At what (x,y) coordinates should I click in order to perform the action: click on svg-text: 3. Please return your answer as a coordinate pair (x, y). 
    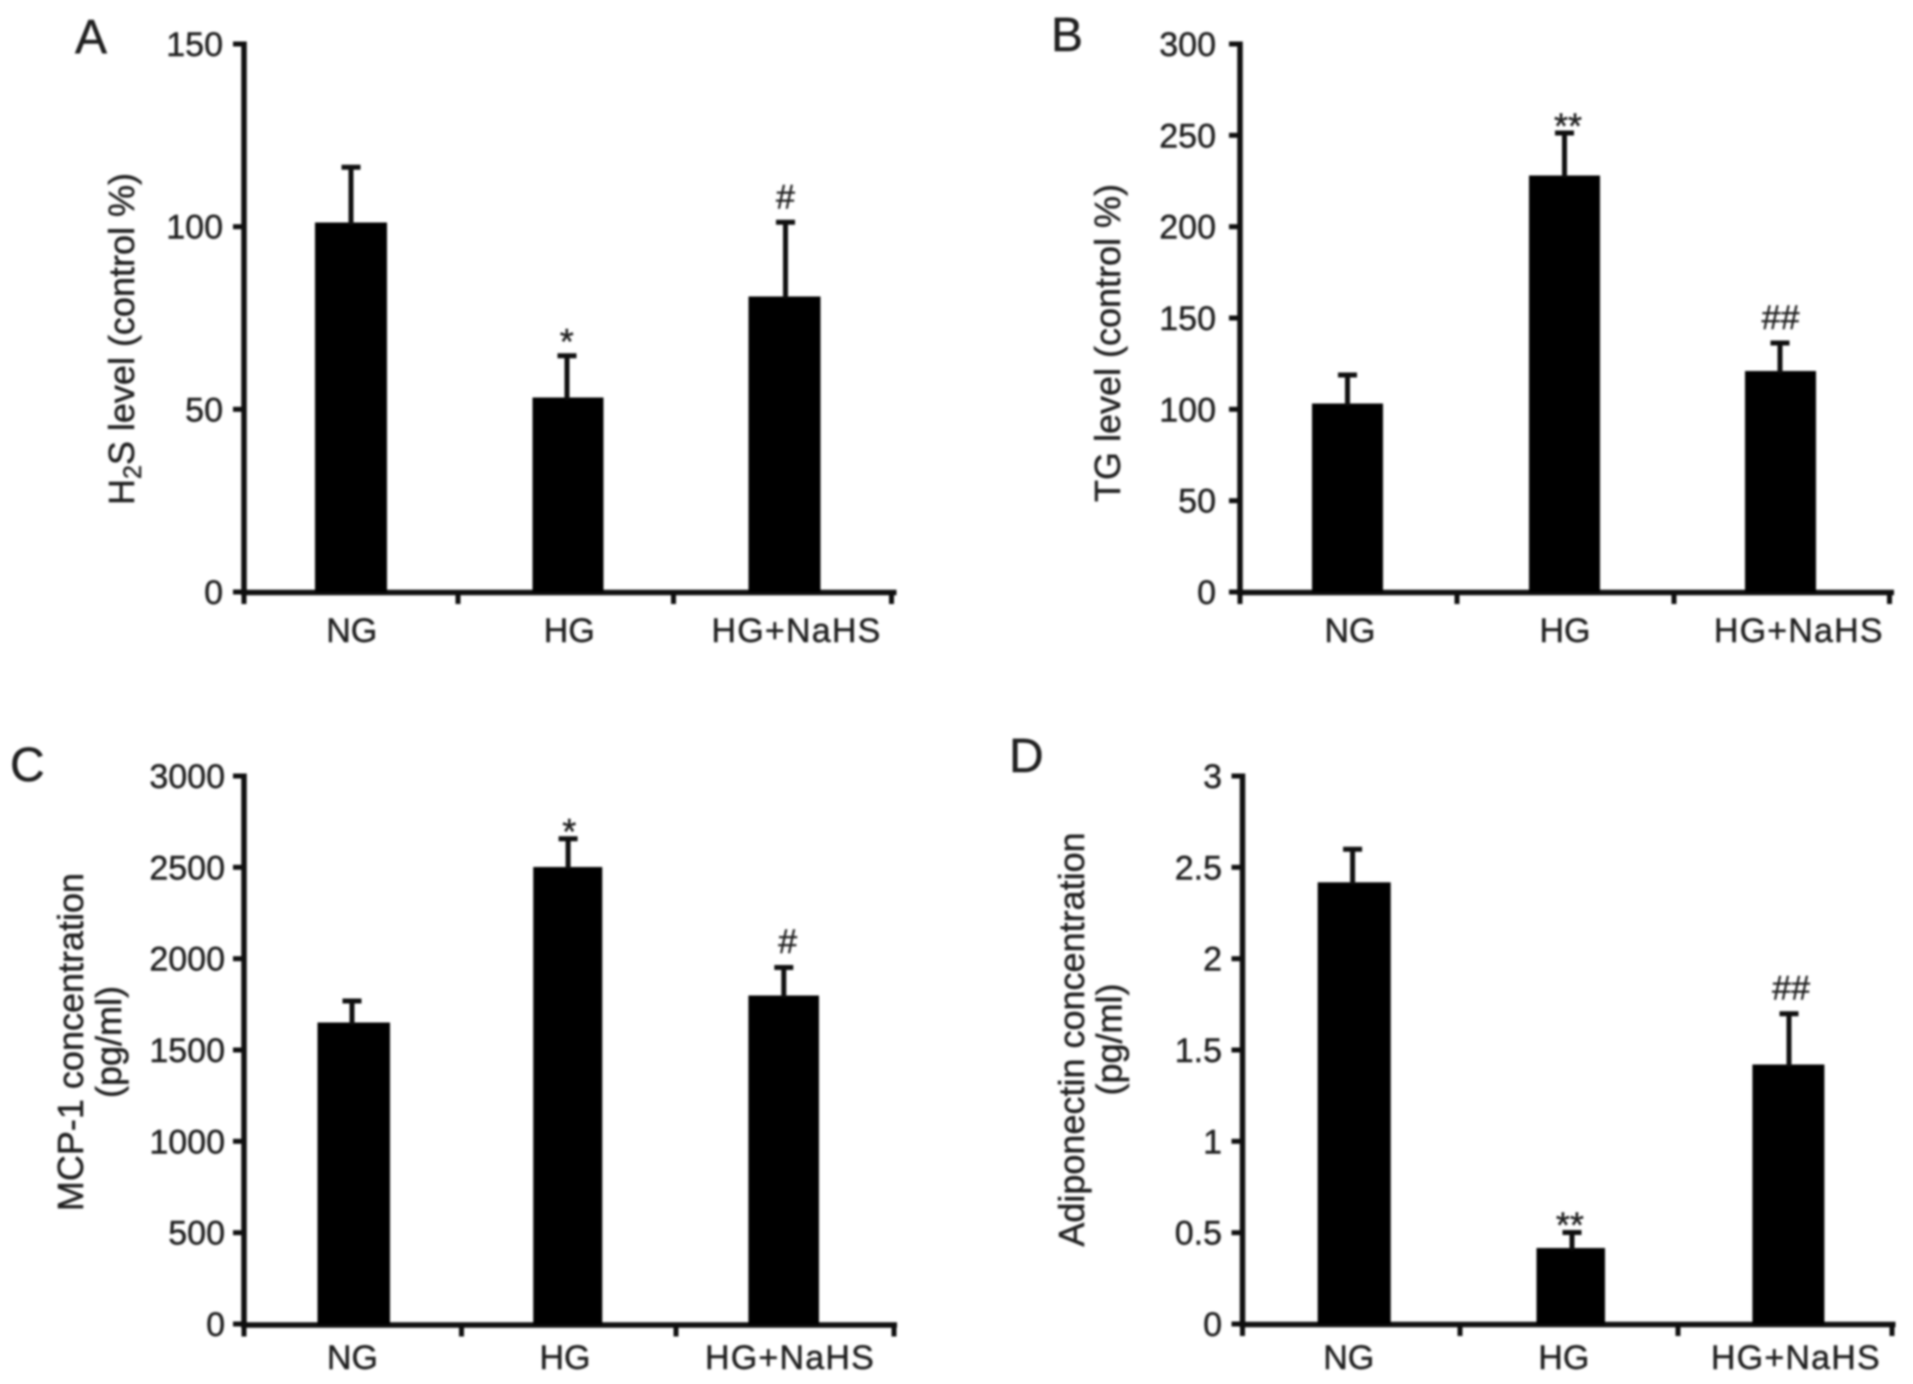
    Looking at the image, I should click on (1212, 777).